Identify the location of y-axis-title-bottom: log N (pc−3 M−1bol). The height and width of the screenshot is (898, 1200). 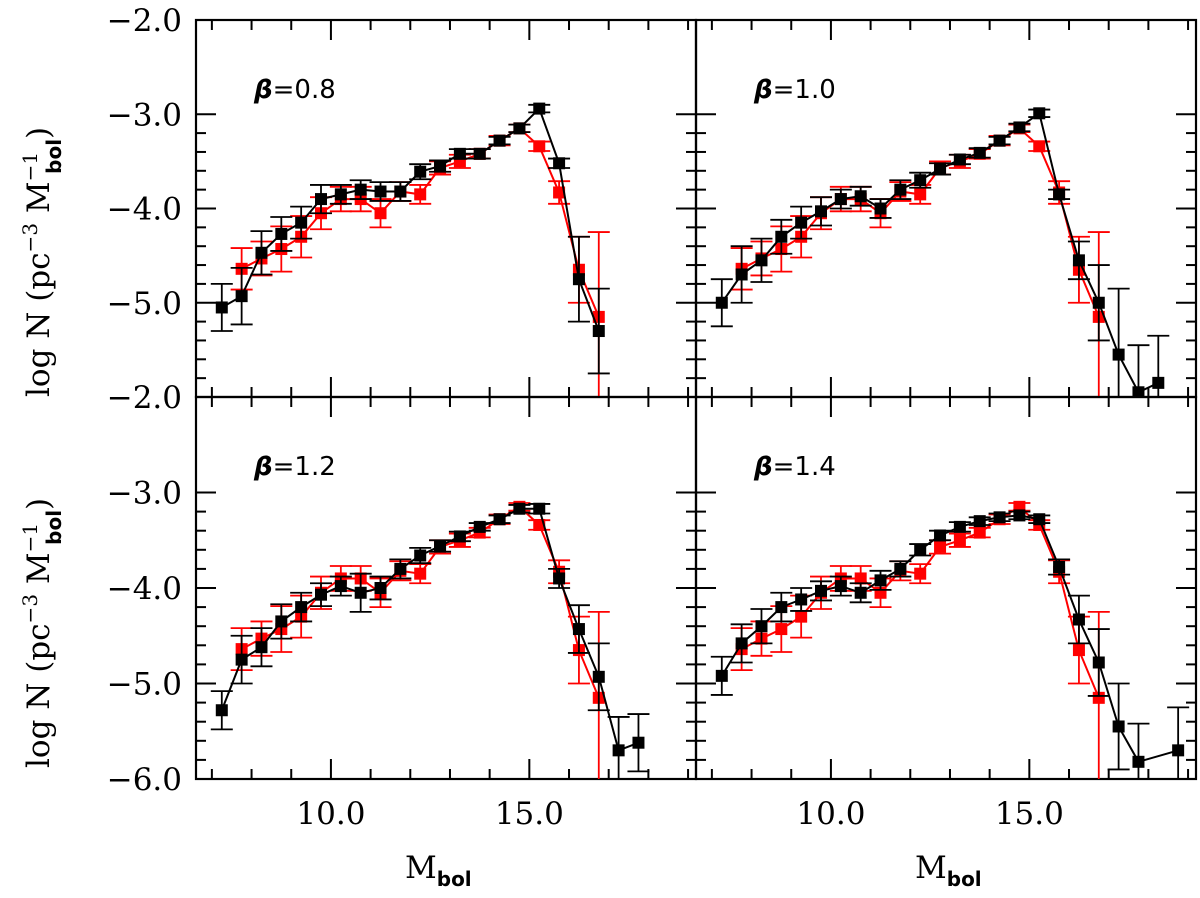
(42, 633).